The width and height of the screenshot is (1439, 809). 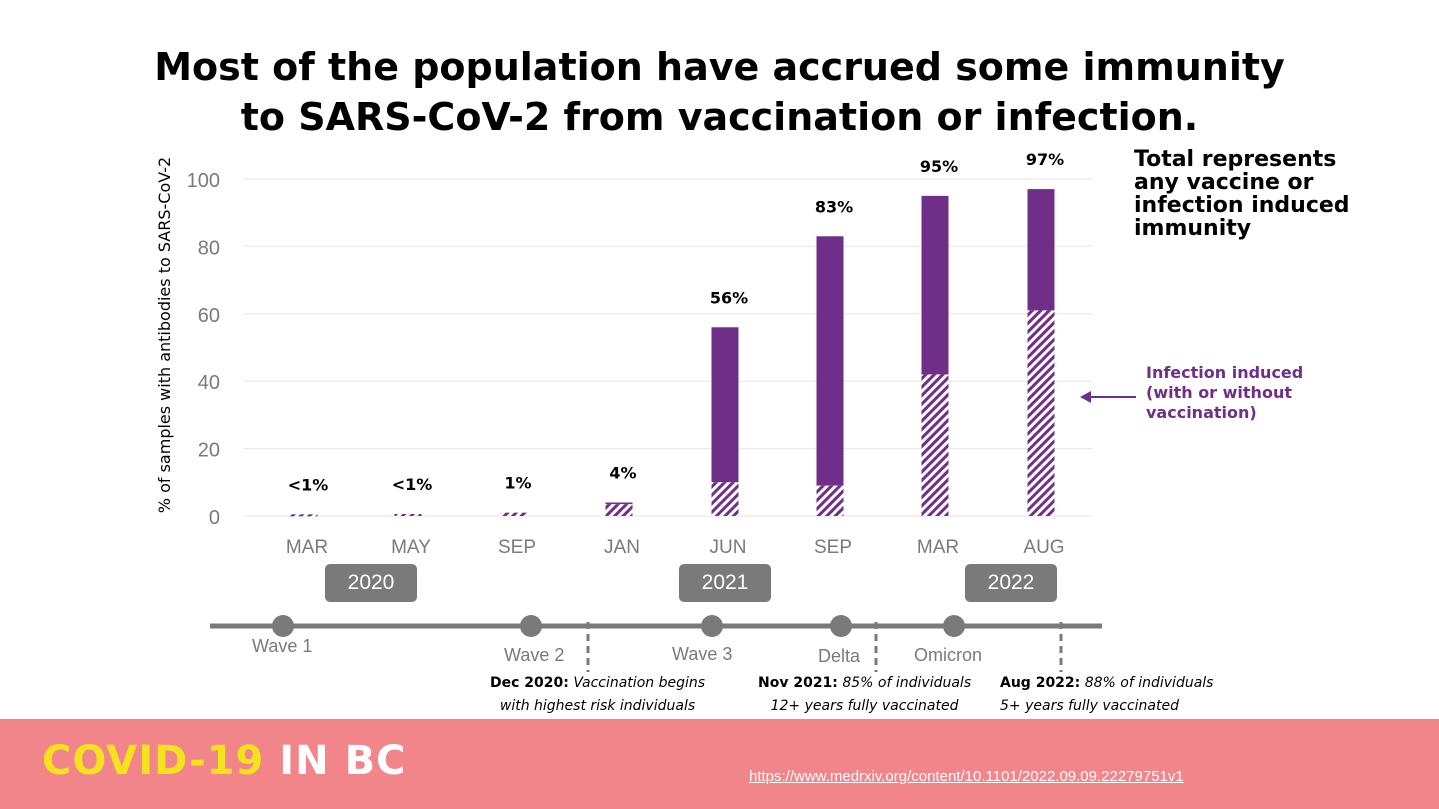 I want to click on brand-part-2: IN BC, so click(x=343, y=761).